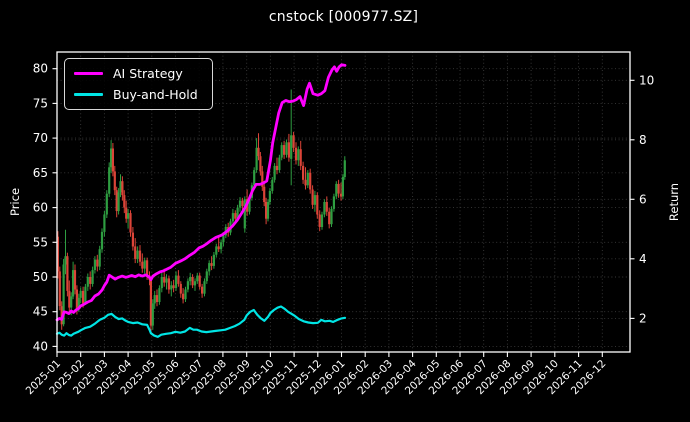 Image resolution: width=690 pixels, height=422 pixels. What do you see at coordinates (40, 242) in the screenshot?
I see `svg-text: 55` at bounding box center [40, 242].